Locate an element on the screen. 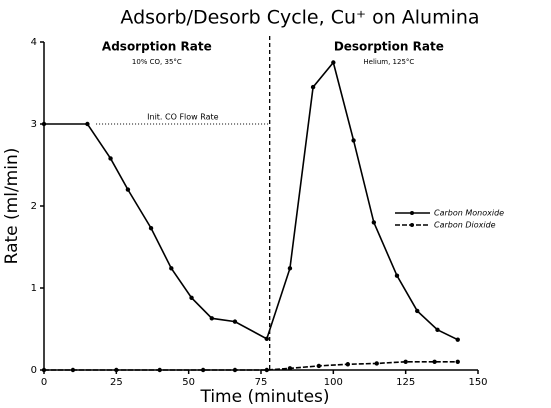 The height and width of the screenshot is (408, 551). annotation-sub: Helium, 125°C is located at coordinates (388, 62).